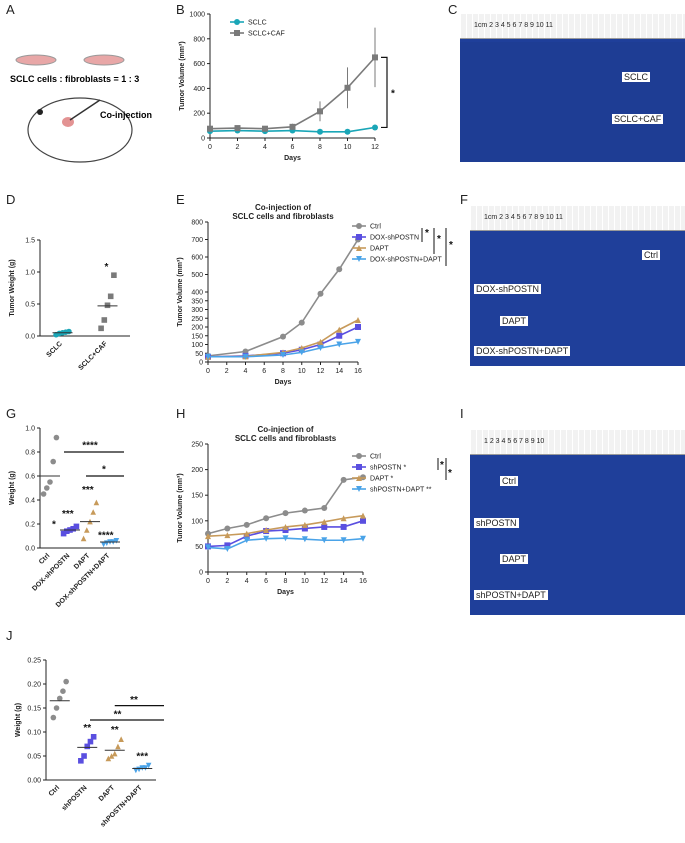 Image resolution: width=685 pixels, height=843 pixels. What do you see at coordinates (514, 441) in the screenshot?
I see `ruler-text: 1 2 3 4 5 6 7 8 9 10` at bounding box center [514, 441].